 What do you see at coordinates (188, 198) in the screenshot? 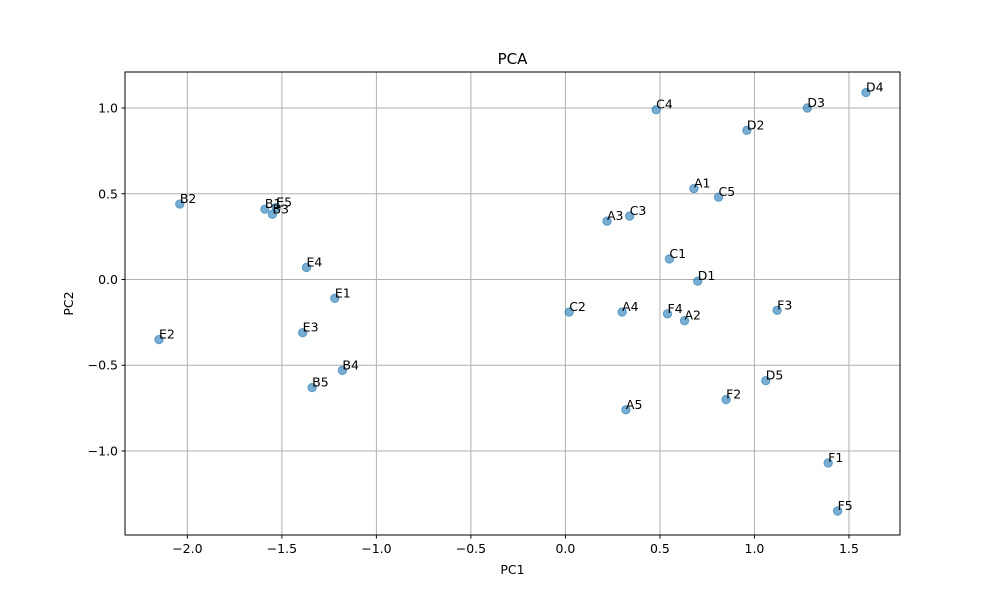
I see `point-label-b2: B2` at bounding box center [188, 198].